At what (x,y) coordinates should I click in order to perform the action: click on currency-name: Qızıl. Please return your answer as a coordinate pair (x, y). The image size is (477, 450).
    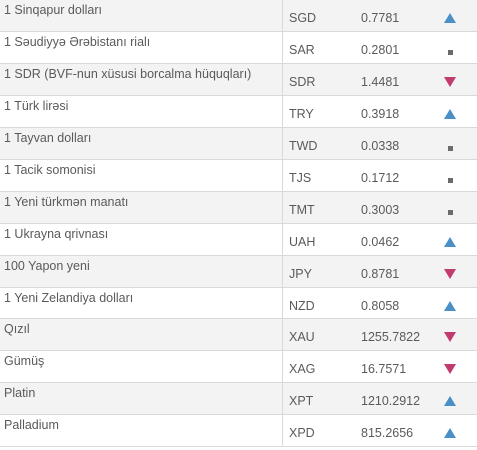
    Looking at the image, I should click on (141, 334).